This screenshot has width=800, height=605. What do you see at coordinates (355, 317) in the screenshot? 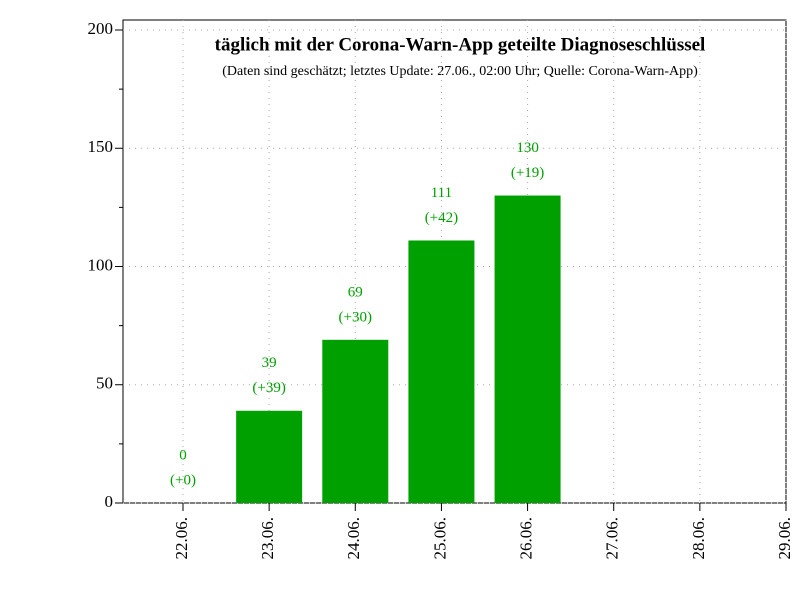
I see `change-label: (+30)` at bounding box center [355, 317].